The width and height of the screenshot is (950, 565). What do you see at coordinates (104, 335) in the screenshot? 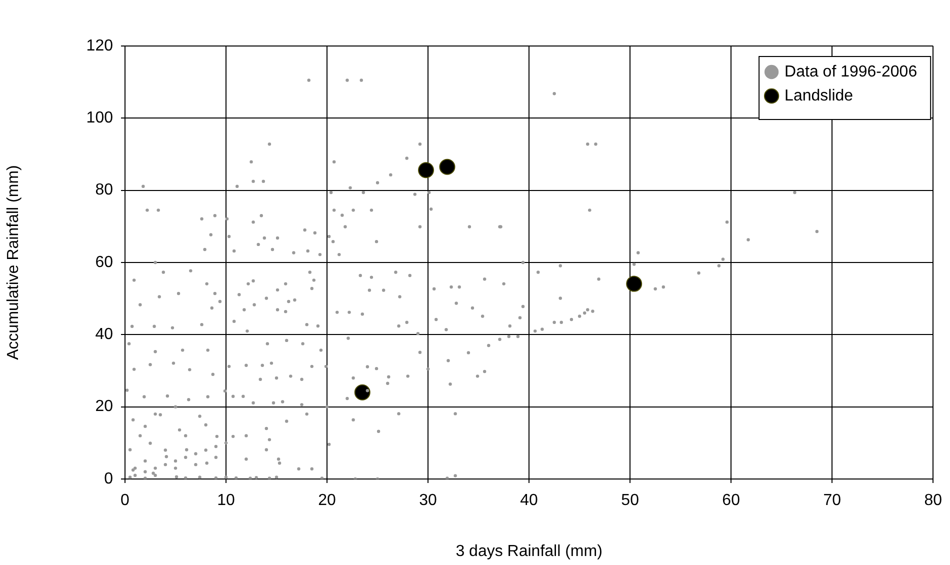
I see `y-tick-label: 40` at bounding box center [104, 335].